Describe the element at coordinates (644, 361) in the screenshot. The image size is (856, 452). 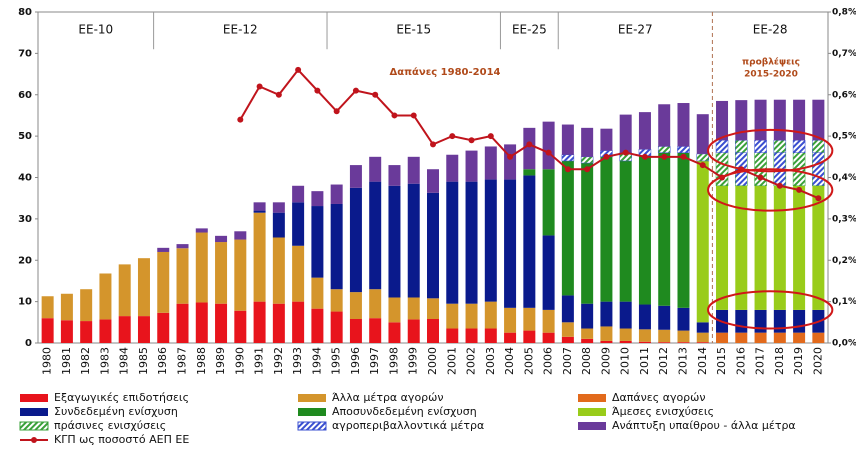
I see `x-tick-label: 2011` at that location.